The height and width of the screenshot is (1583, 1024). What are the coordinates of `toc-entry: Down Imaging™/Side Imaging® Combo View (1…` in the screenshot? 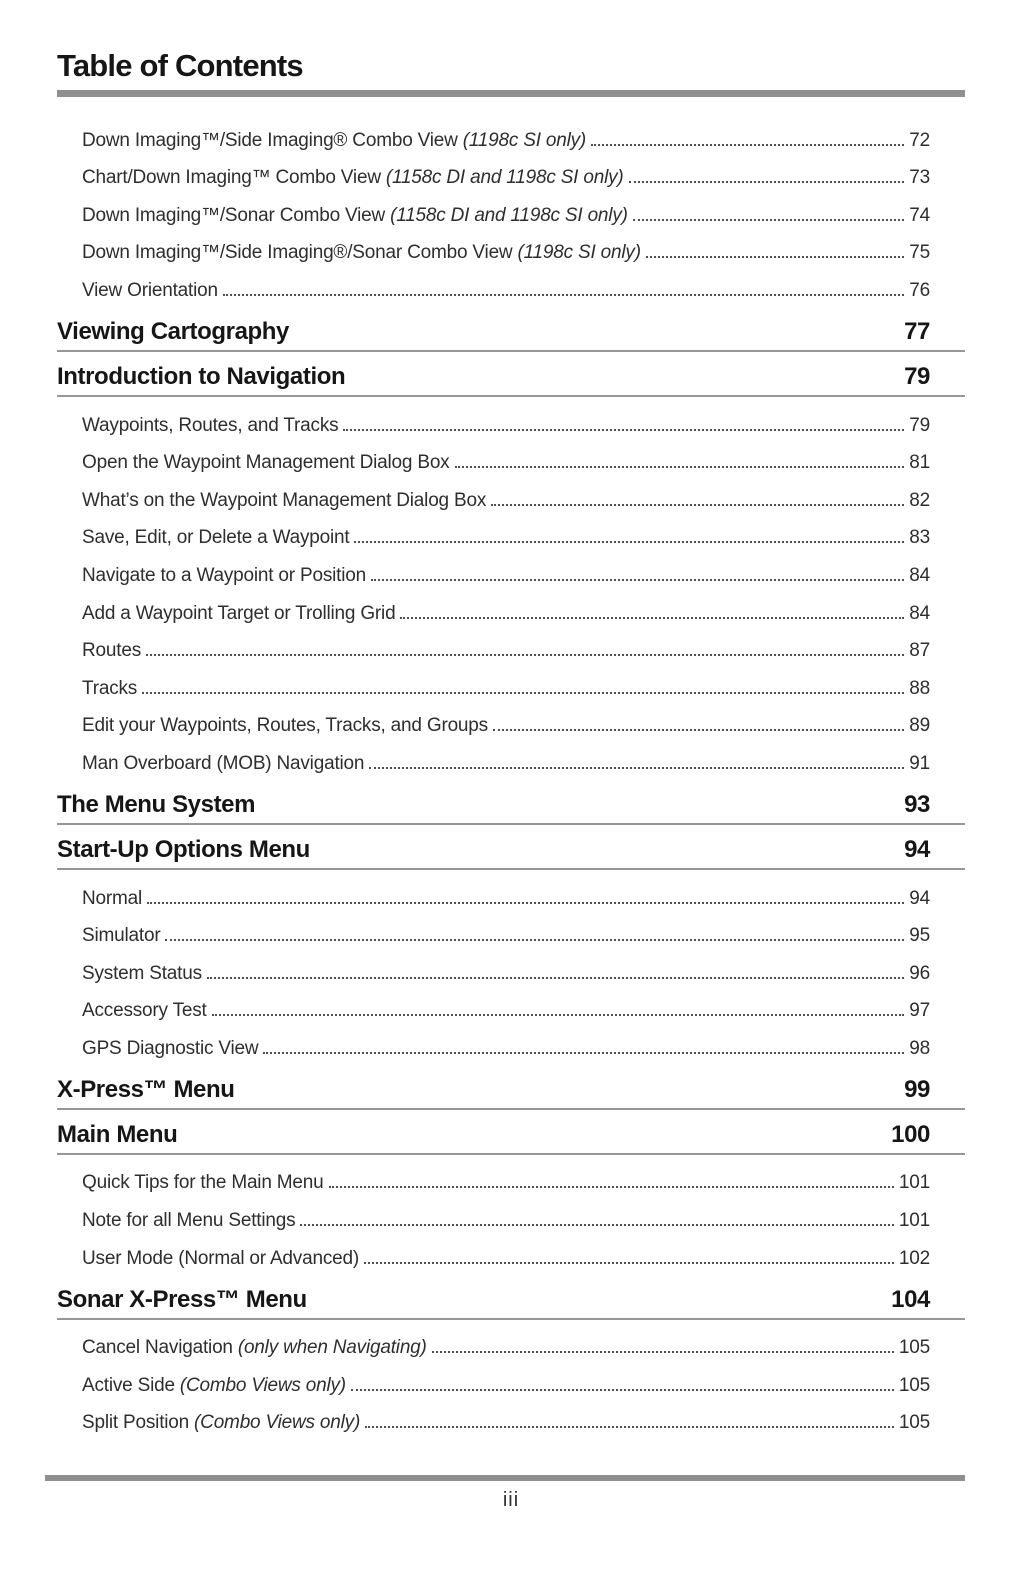 It's located at (493, 138).